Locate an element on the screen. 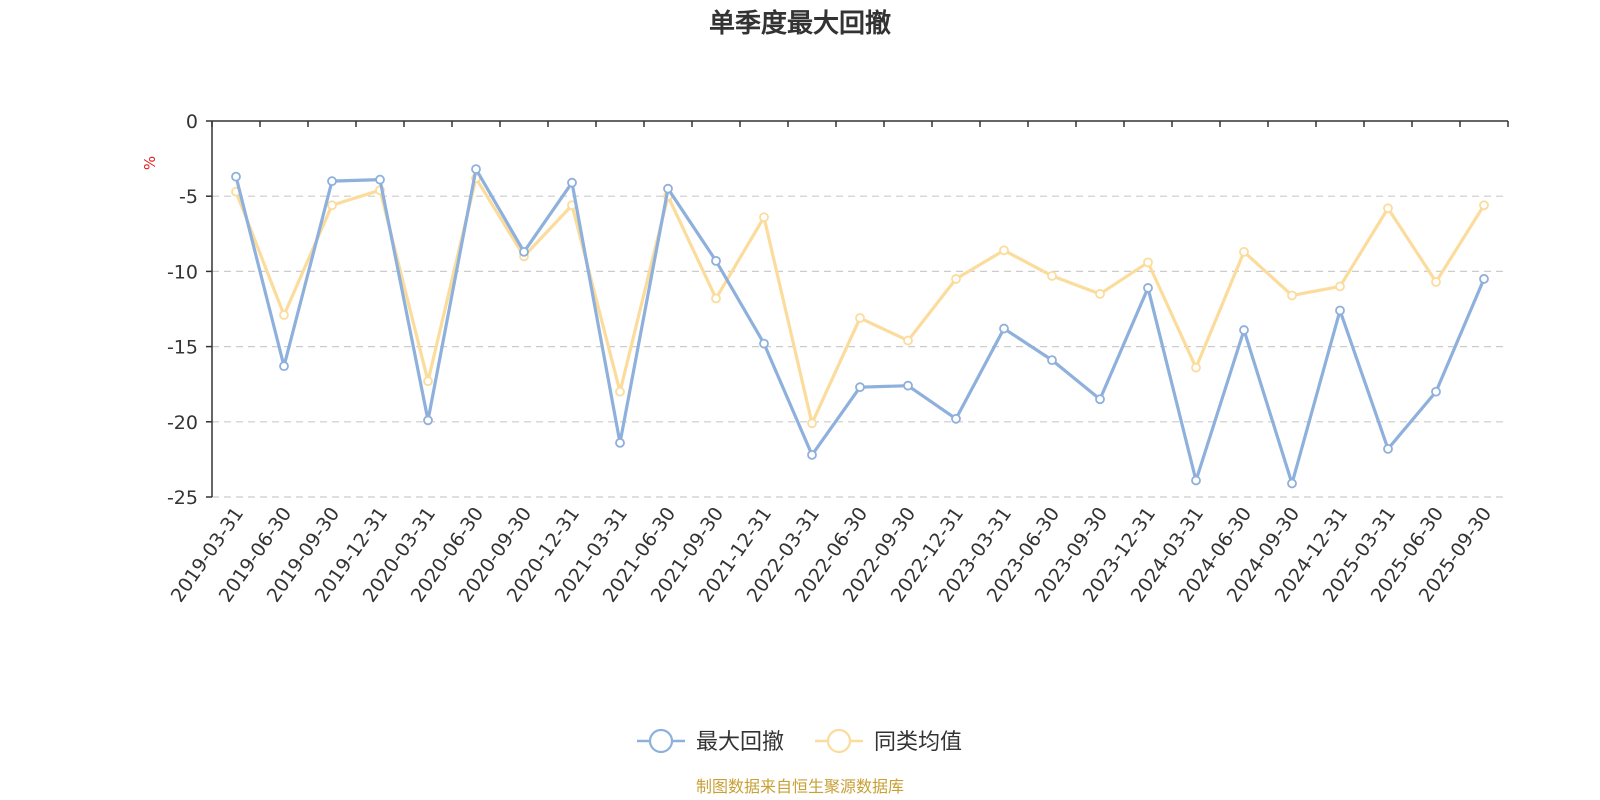 The image size is (1600, 800). legend-label: 同类均值 is located at coordinates (918, 742).